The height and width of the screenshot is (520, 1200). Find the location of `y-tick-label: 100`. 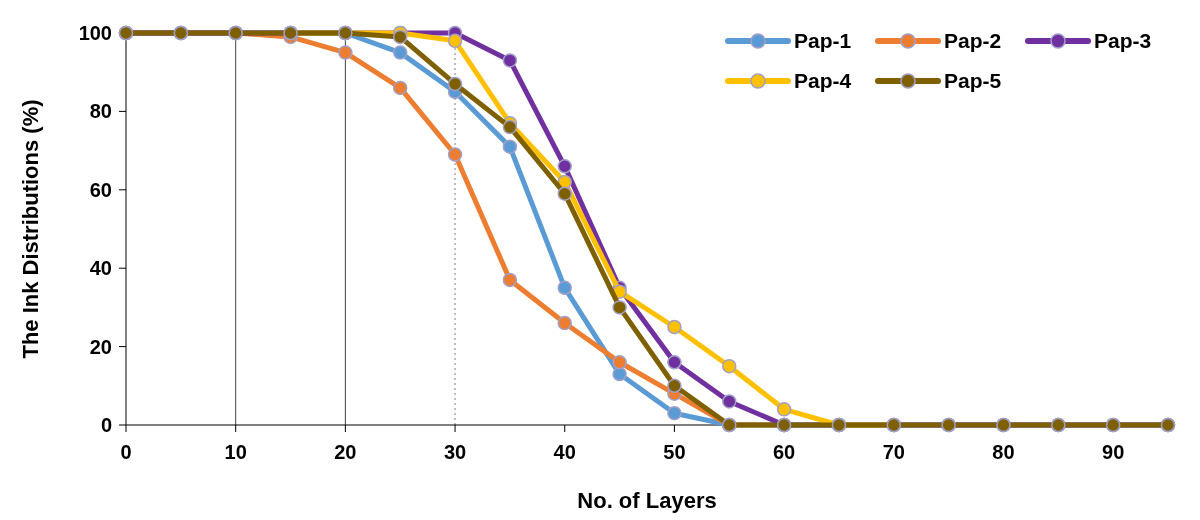

y-tick-label: 100 is located at coordinates (95, 33).